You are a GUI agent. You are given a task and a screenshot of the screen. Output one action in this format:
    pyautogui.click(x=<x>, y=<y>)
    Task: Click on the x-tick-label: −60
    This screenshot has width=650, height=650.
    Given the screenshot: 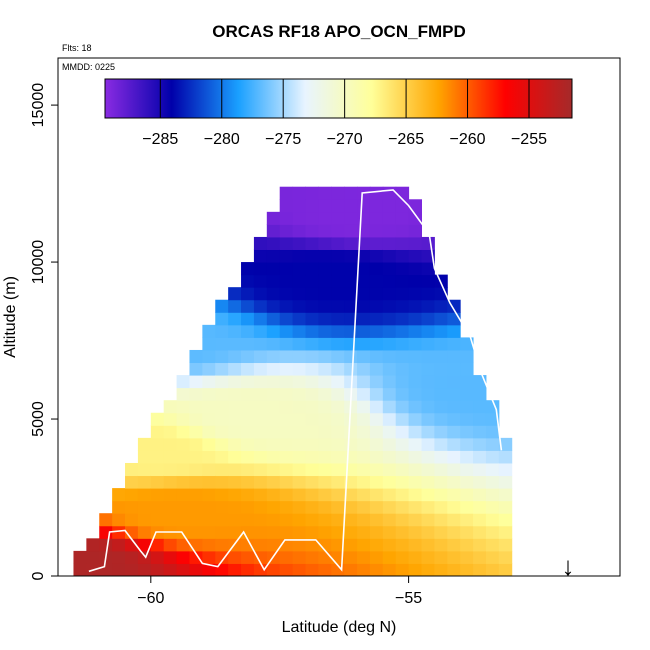 What is the action you would take?
    pyautogui.click(x=150, y=598)
    